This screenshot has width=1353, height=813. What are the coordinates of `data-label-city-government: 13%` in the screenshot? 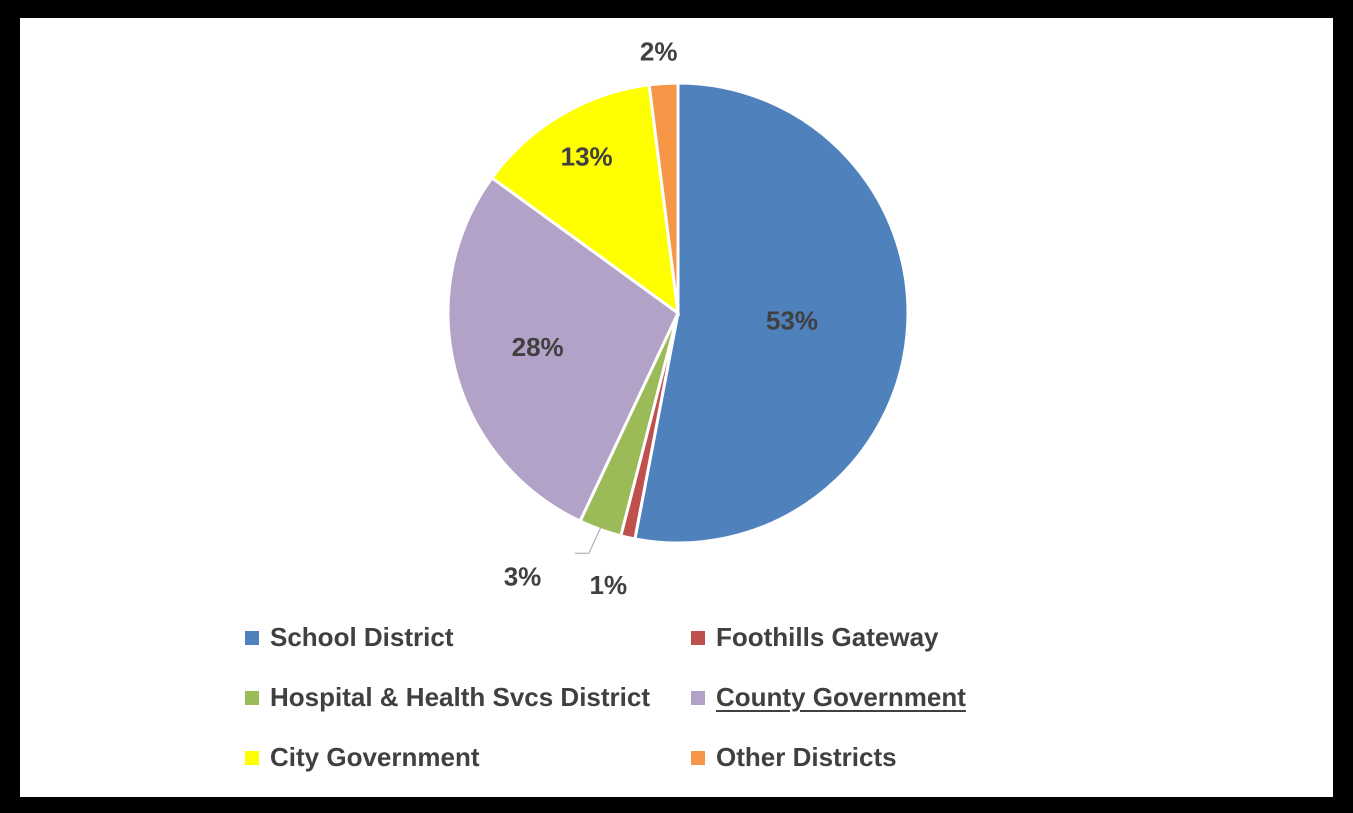 It's located at (587, 156).